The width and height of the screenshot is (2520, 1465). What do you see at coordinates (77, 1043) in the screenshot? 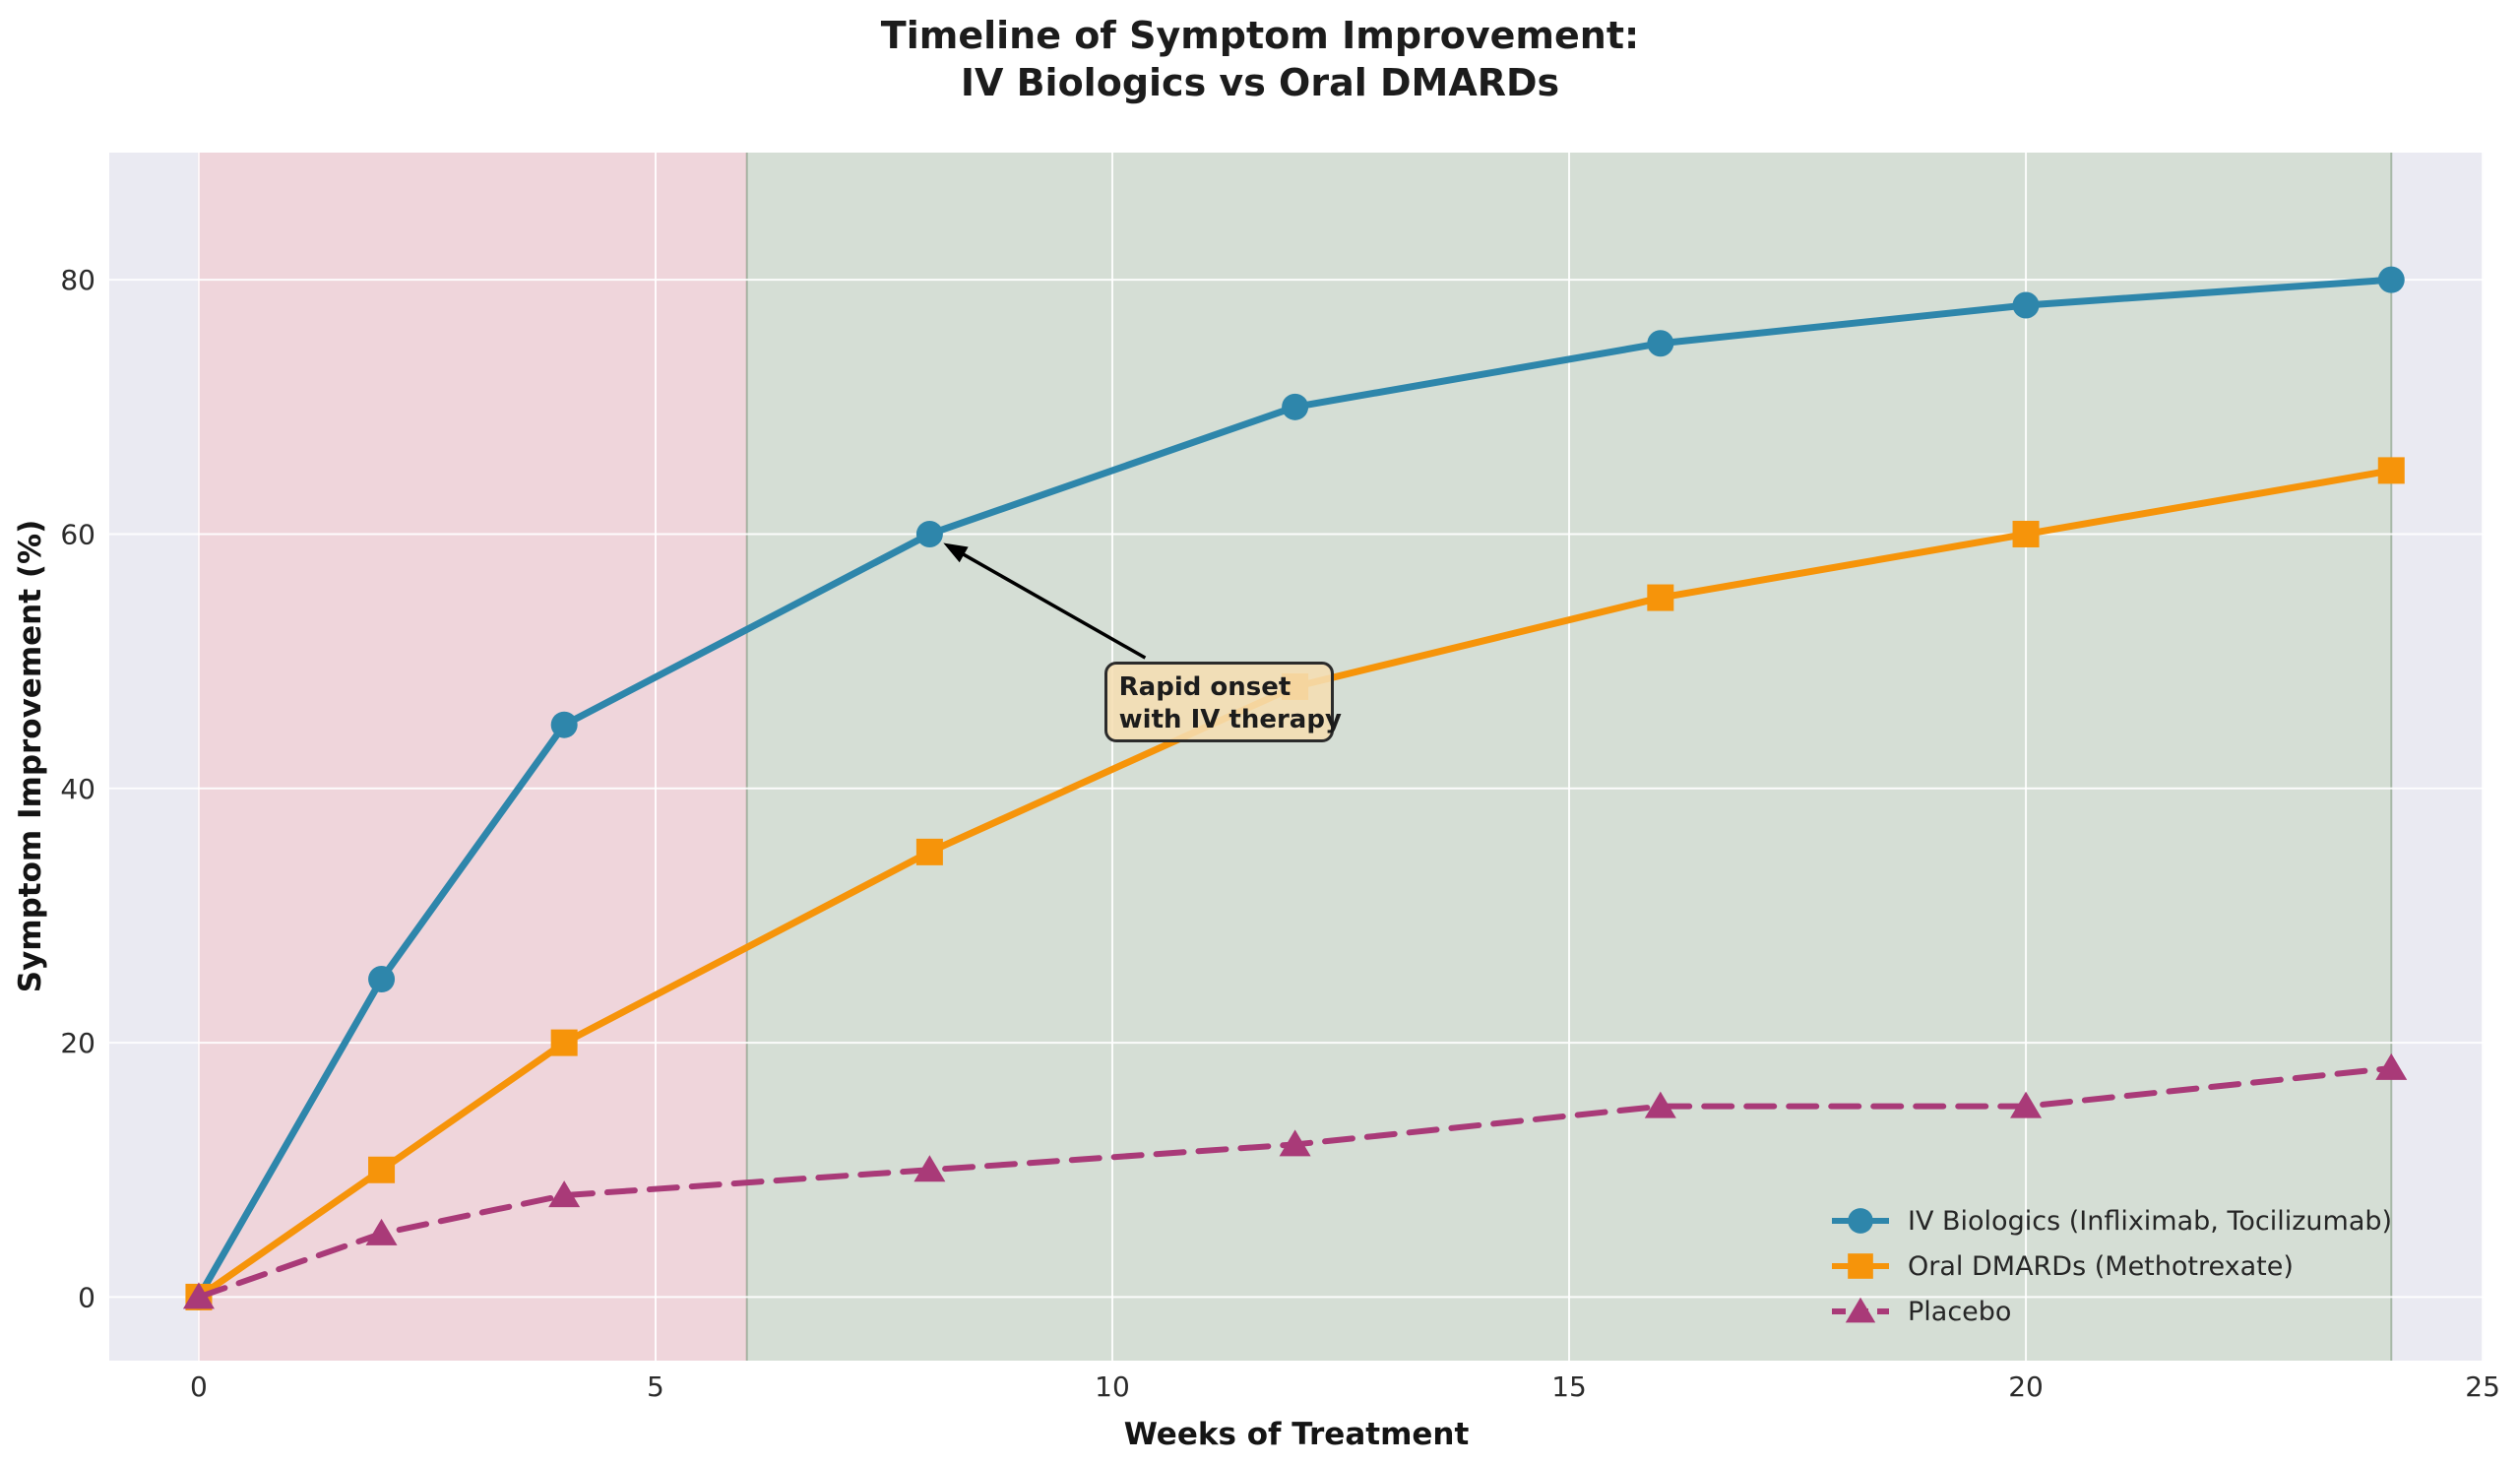
I see `y-tick-label-20: 20` at bounding box center [77, 1043].